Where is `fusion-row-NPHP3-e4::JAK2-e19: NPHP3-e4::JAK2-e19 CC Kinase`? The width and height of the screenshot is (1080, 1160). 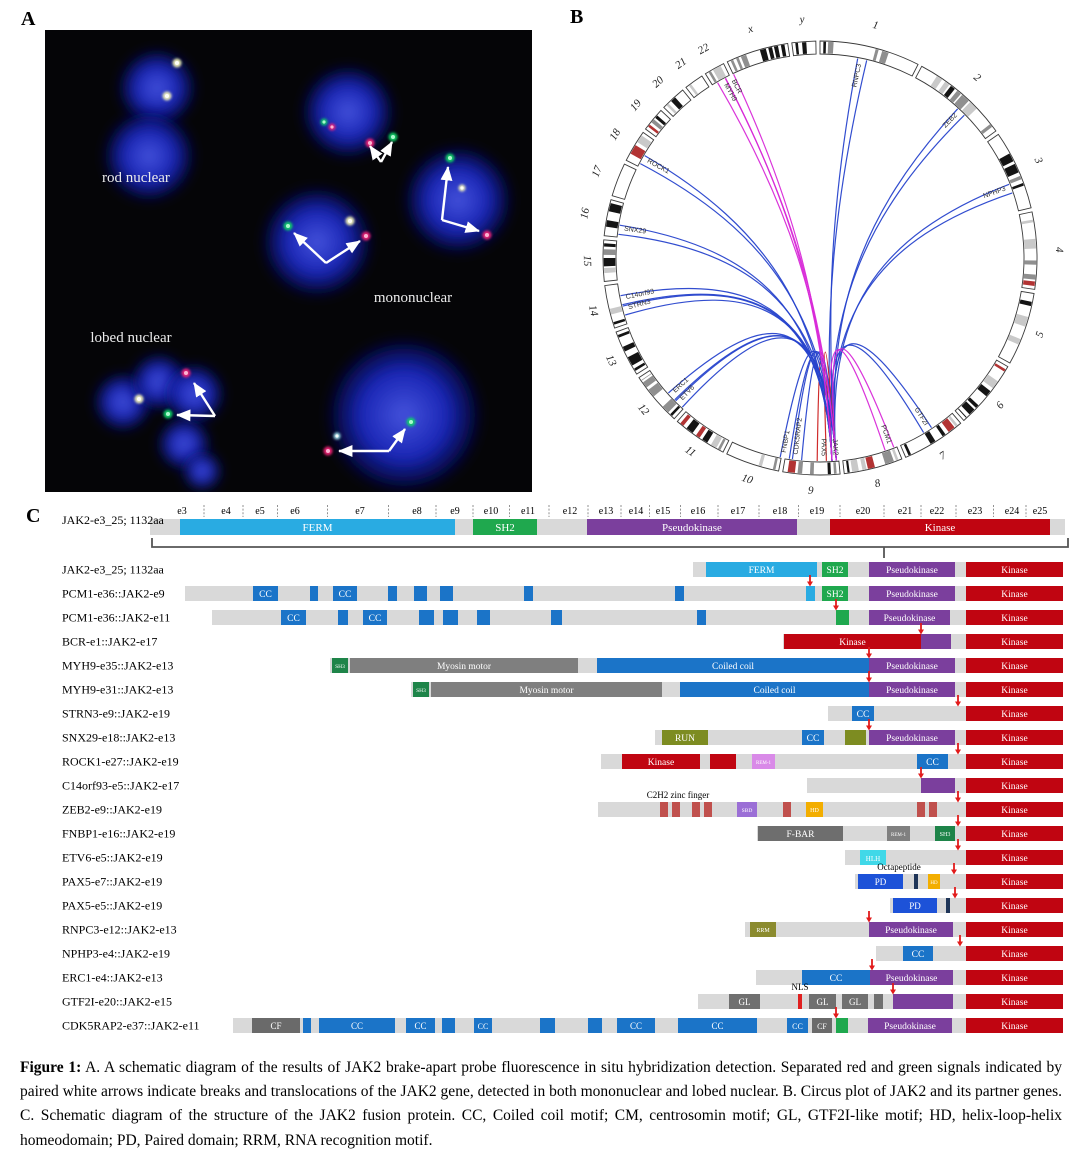 fusion-row-NPHP3-e4::JAK2-e19: NPHP3-e4::JAK2-e19 CC Kinase is located at coordinates (562, 948).